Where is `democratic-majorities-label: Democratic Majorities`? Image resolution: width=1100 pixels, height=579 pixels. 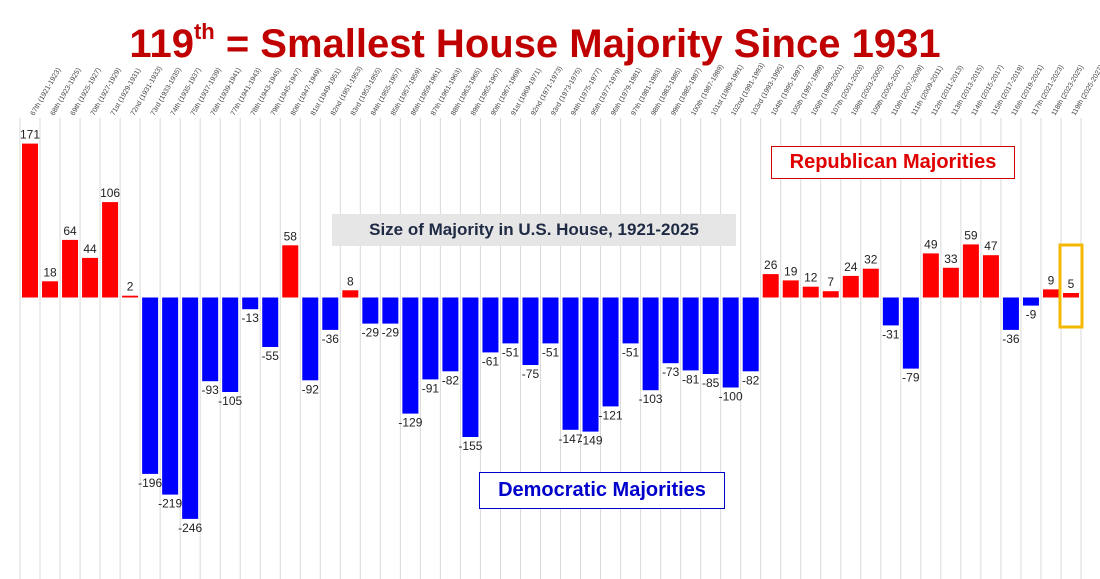 democratic-majorities-label: Democratic Majorities is located at coordinates (602, 490).